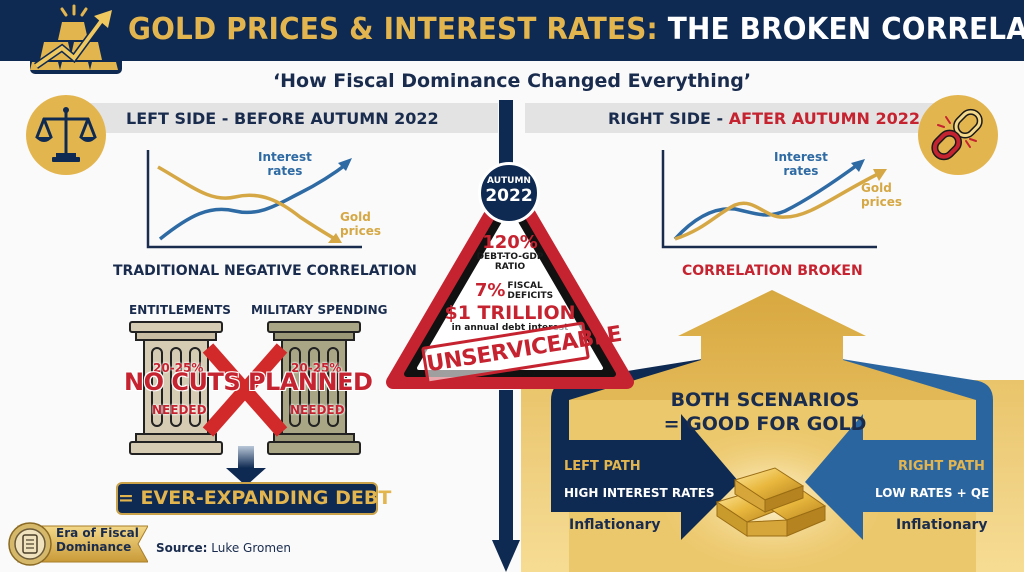  I want to click on stat-fiscal-deficits: 7% FISCAL DEFICITS, so click(514, 290).